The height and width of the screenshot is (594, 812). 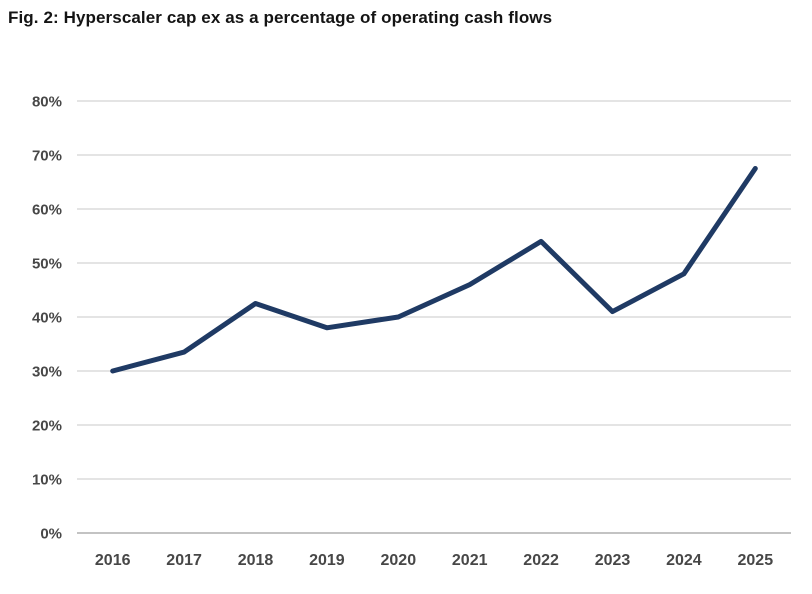 What do you see at coordinates (47, 264) in the screenshot?
I see `y-axis-tick-label: 50%` at bounding box center [47, 264].